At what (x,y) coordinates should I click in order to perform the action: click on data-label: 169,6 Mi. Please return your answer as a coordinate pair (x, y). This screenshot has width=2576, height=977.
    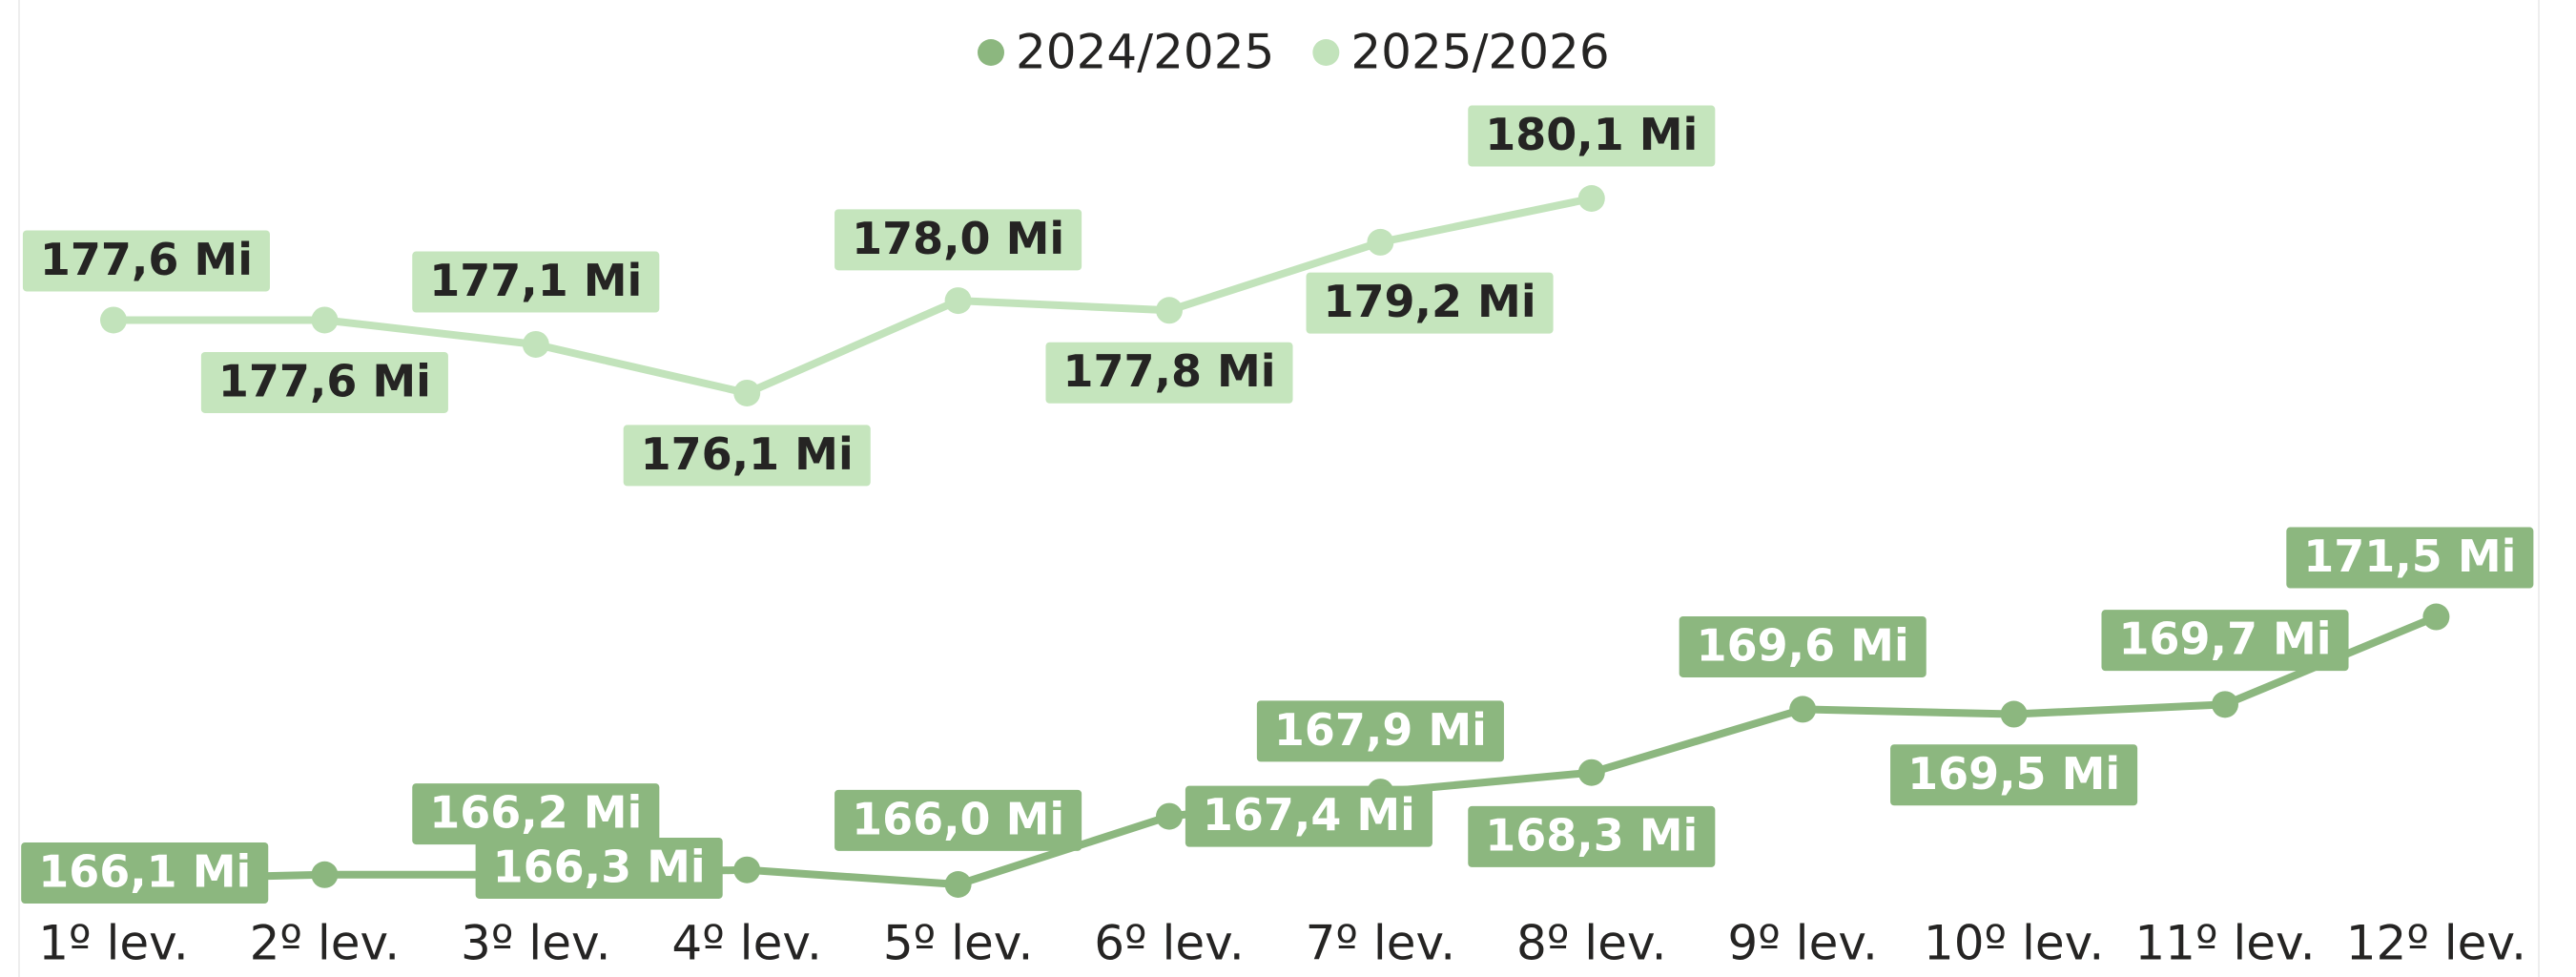
    Looking at the image, I should click on (1803, 646).